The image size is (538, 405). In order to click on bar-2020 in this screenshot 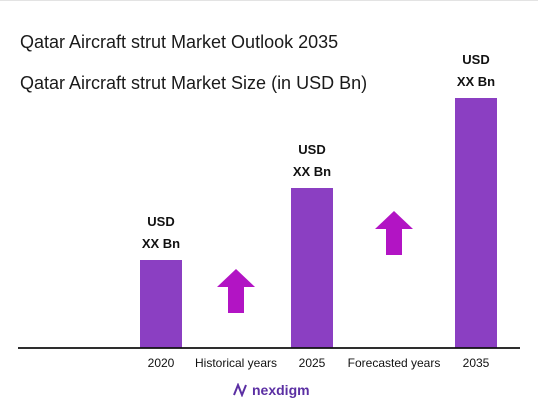, I will do `click(161, 304)`.